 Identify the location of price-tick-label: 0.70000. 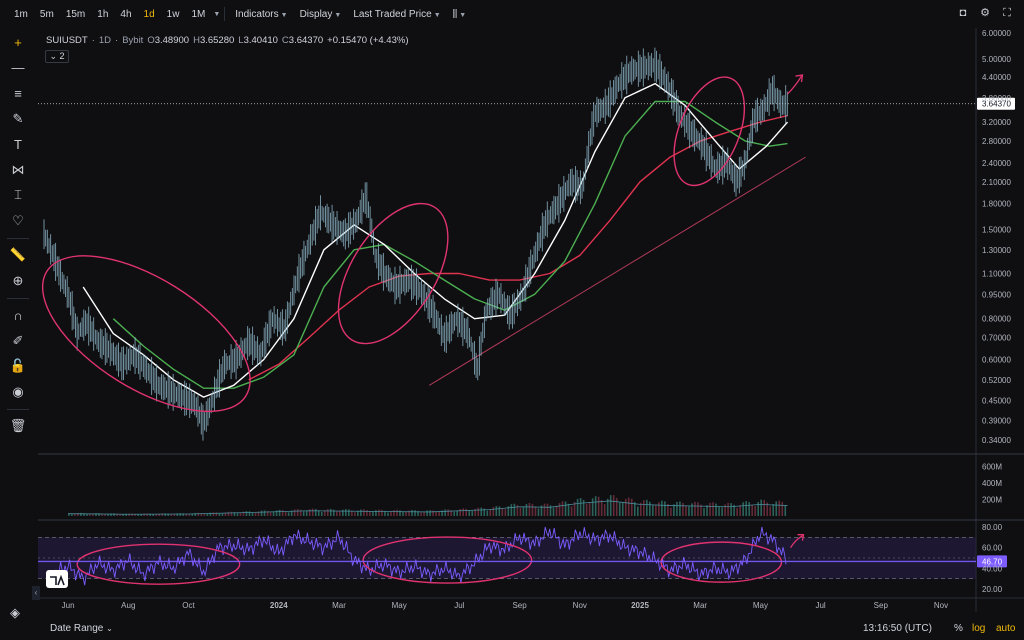
(996, 338).